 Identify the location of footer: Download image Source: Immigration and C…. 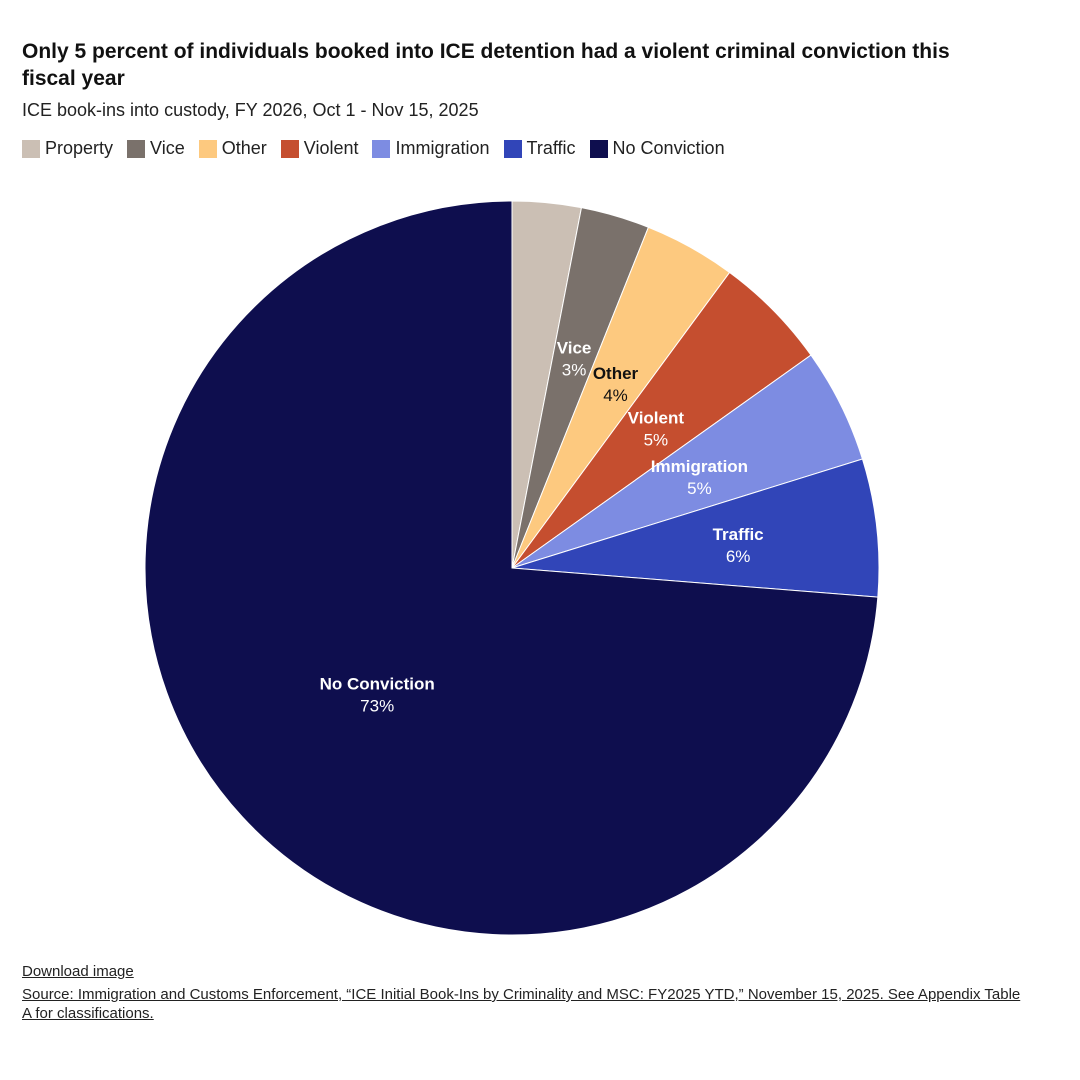
(522, 992).